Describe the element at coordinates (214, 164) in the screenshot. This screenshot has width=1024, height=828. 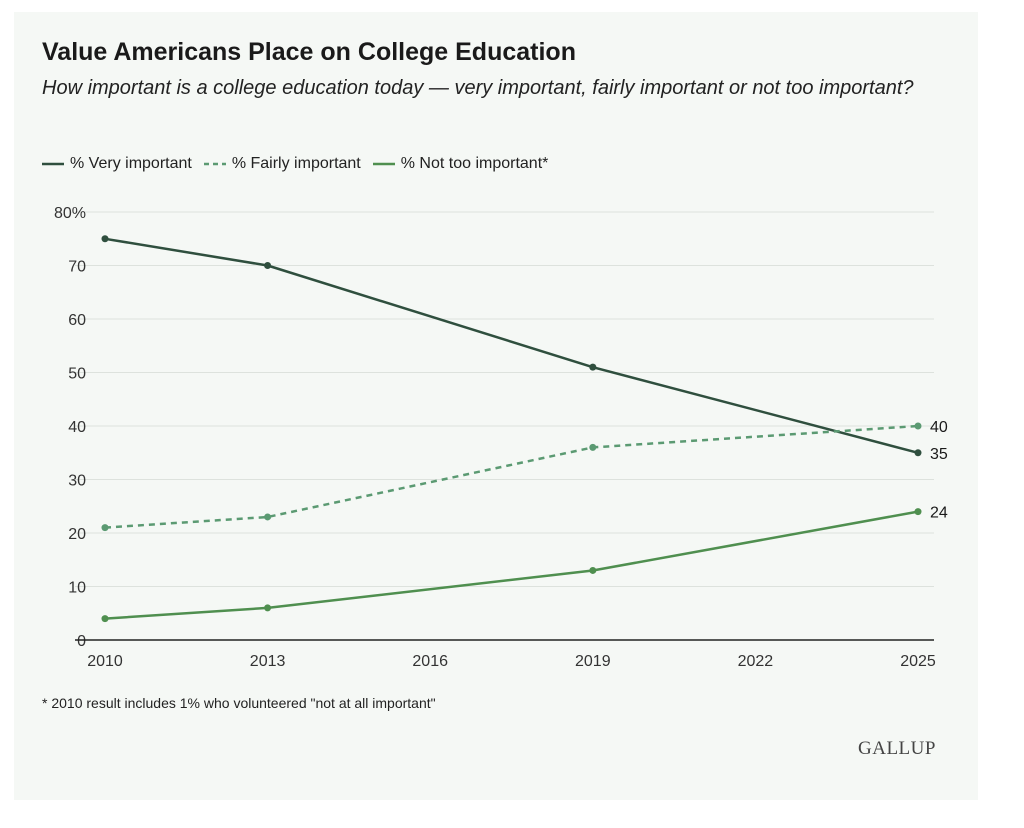
I see `legend-swatch-fairly-important` at that location.